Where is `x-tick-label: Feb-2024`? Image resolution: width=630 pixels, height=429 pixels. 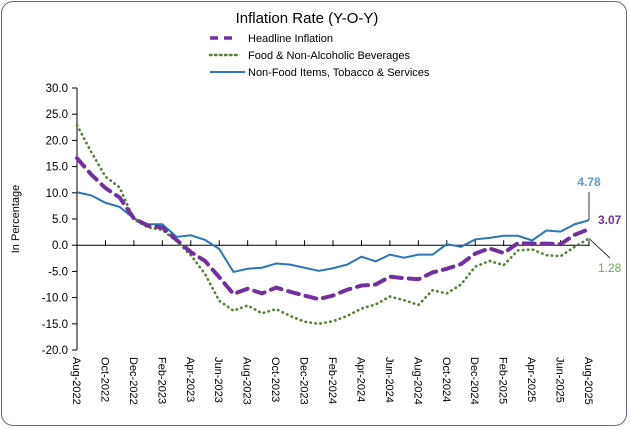 x-tick-label: Feb-2024 is located at coordinates (332, 380).